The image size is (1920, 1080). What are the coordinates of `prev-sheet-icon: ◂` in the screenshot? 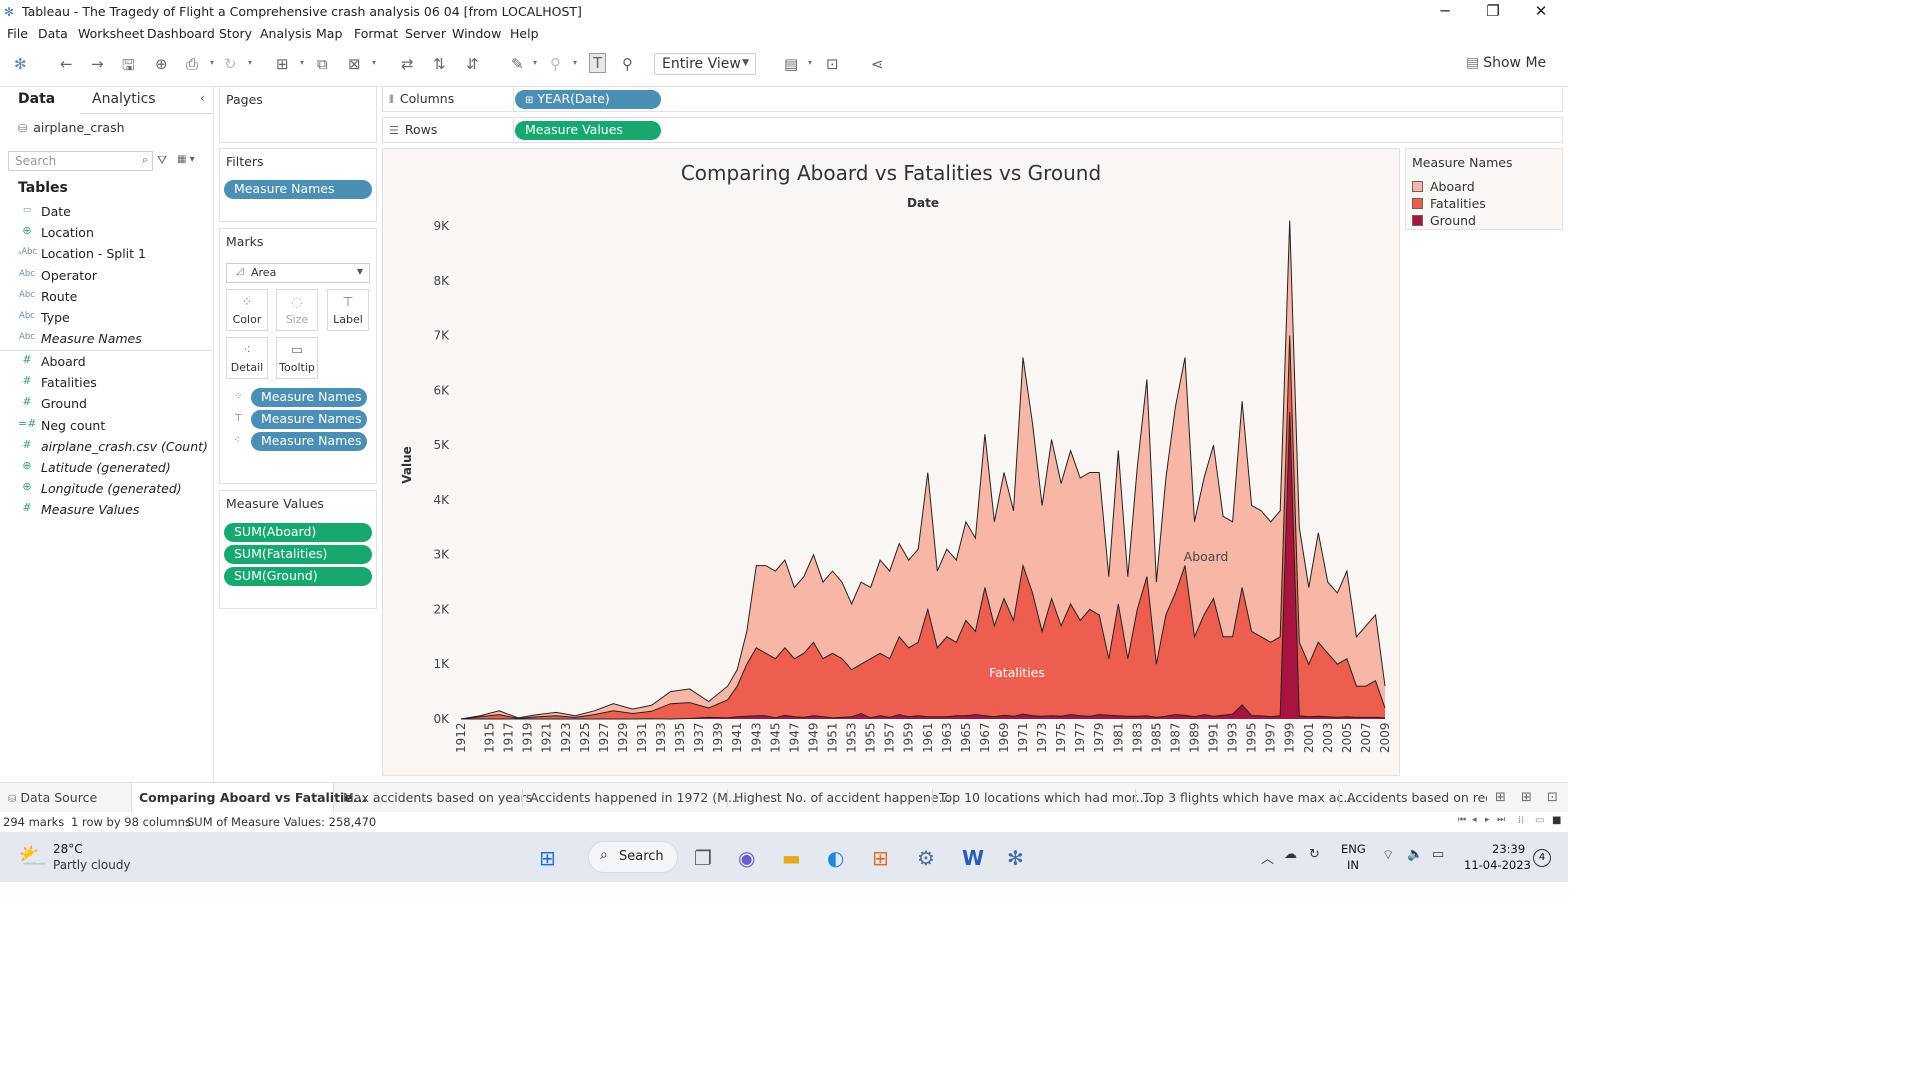 It's located at (1474, 820).